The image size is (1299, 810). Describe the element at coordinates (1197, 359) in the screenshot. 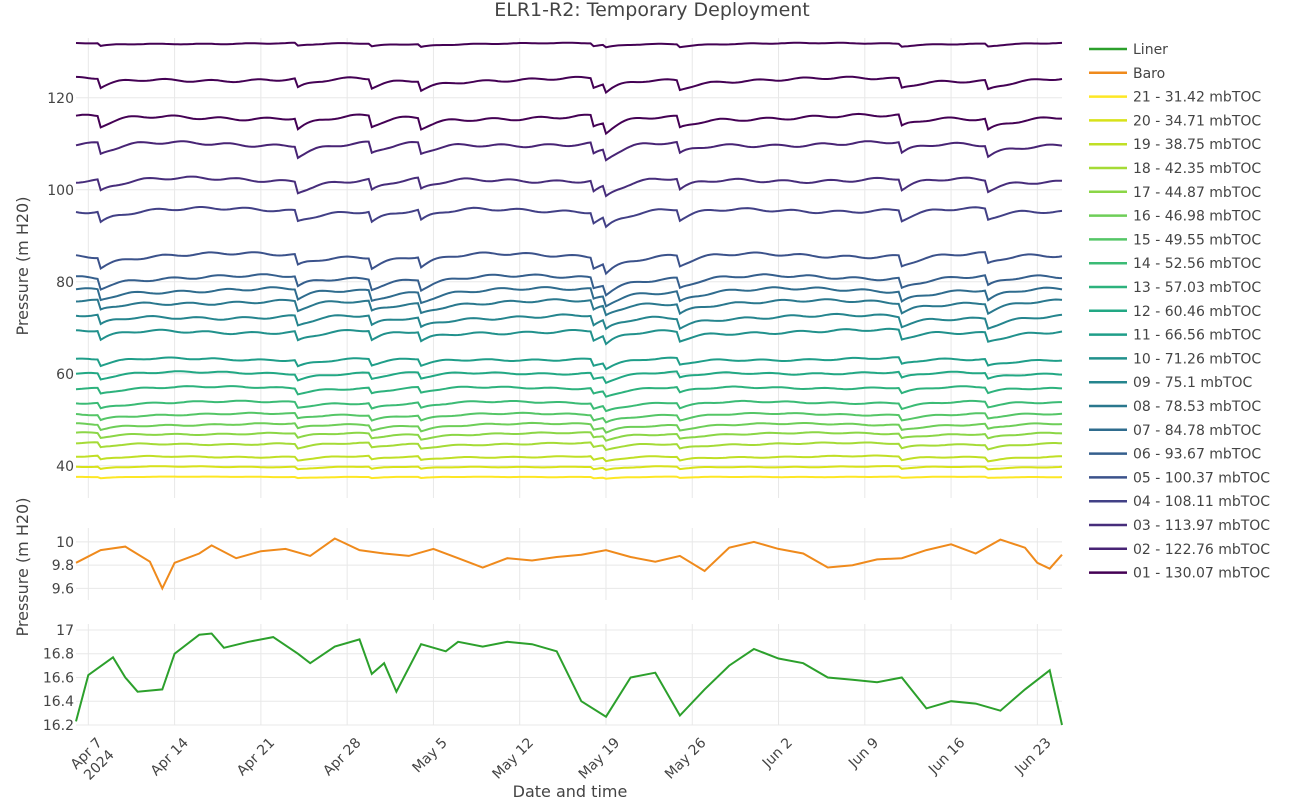

I see `legend-item-label: 10 - 71.26 mbTOC` at that location.